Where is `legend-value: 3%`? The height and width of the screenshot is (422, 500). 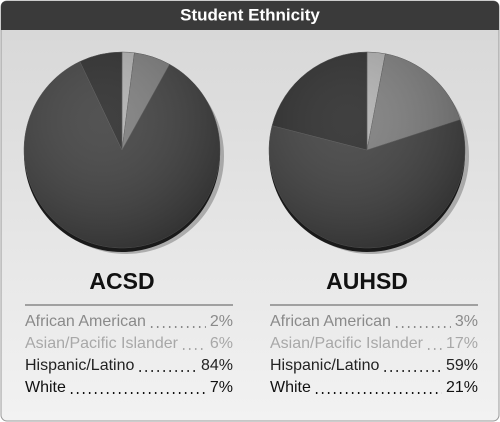 legend-value: 3% is located at coordinates (466, 321).